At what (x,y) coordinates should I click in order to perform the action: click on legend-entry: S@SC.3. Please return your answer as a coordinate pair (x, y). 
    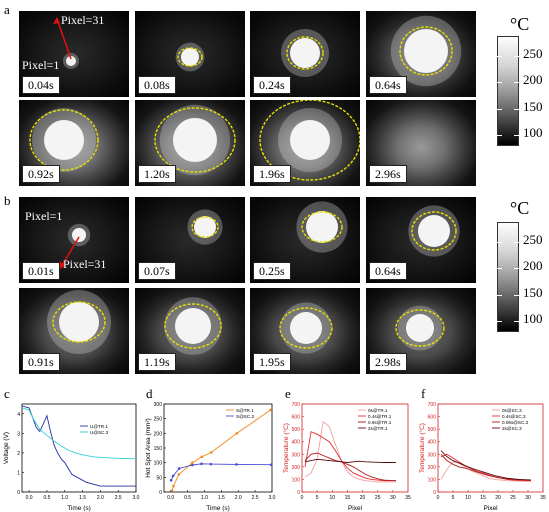
    Looking at the image, I should click on (245, 416).